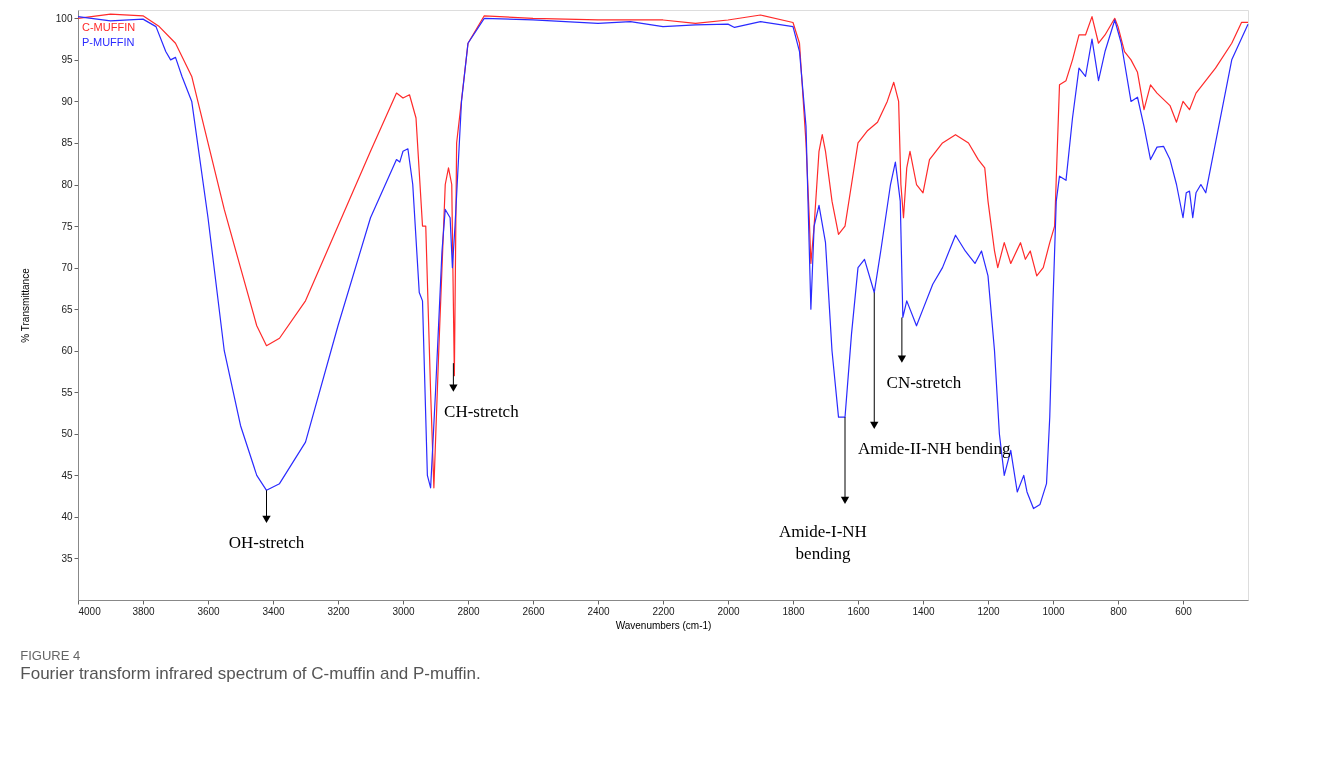  What do you see at coordinates (108, 42) in the screenshot?
I see `series-label: P-MUFFIN` at bounding box center [108, 42].